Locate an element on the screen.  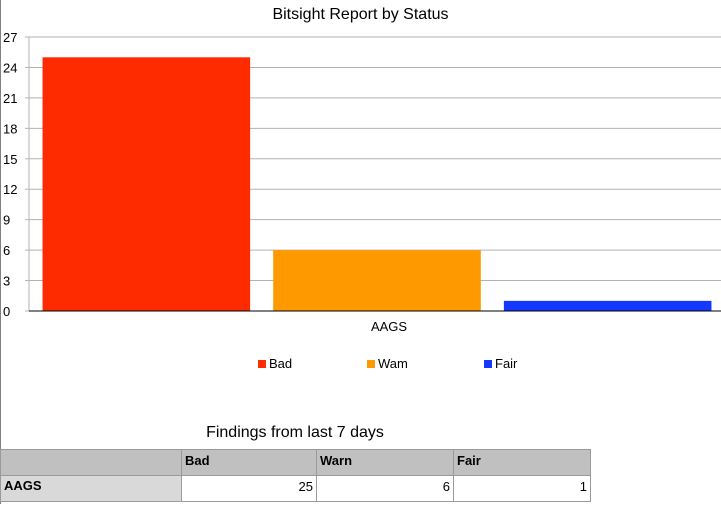
y-tick-label: 9 is located at coordinates (6, 220).